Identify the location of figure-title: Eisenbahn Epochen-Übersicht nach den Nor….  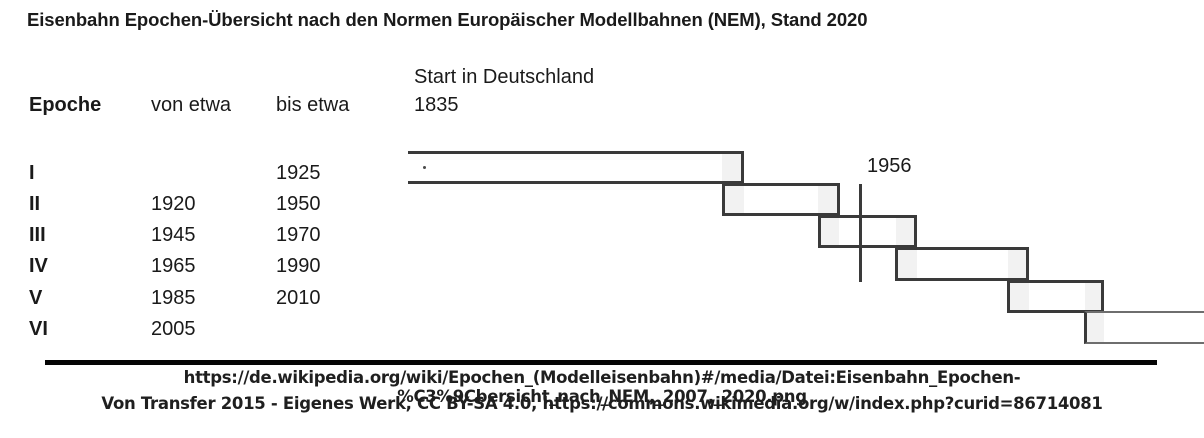
(447, 19).